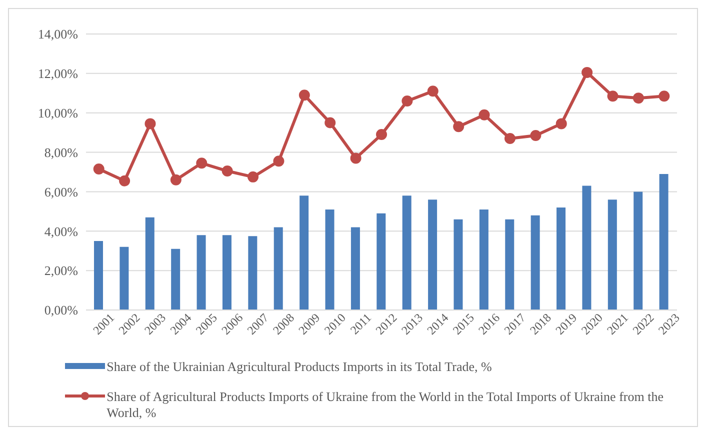  I want to click on y-tick-label: 4,00%, so click(61, 231).